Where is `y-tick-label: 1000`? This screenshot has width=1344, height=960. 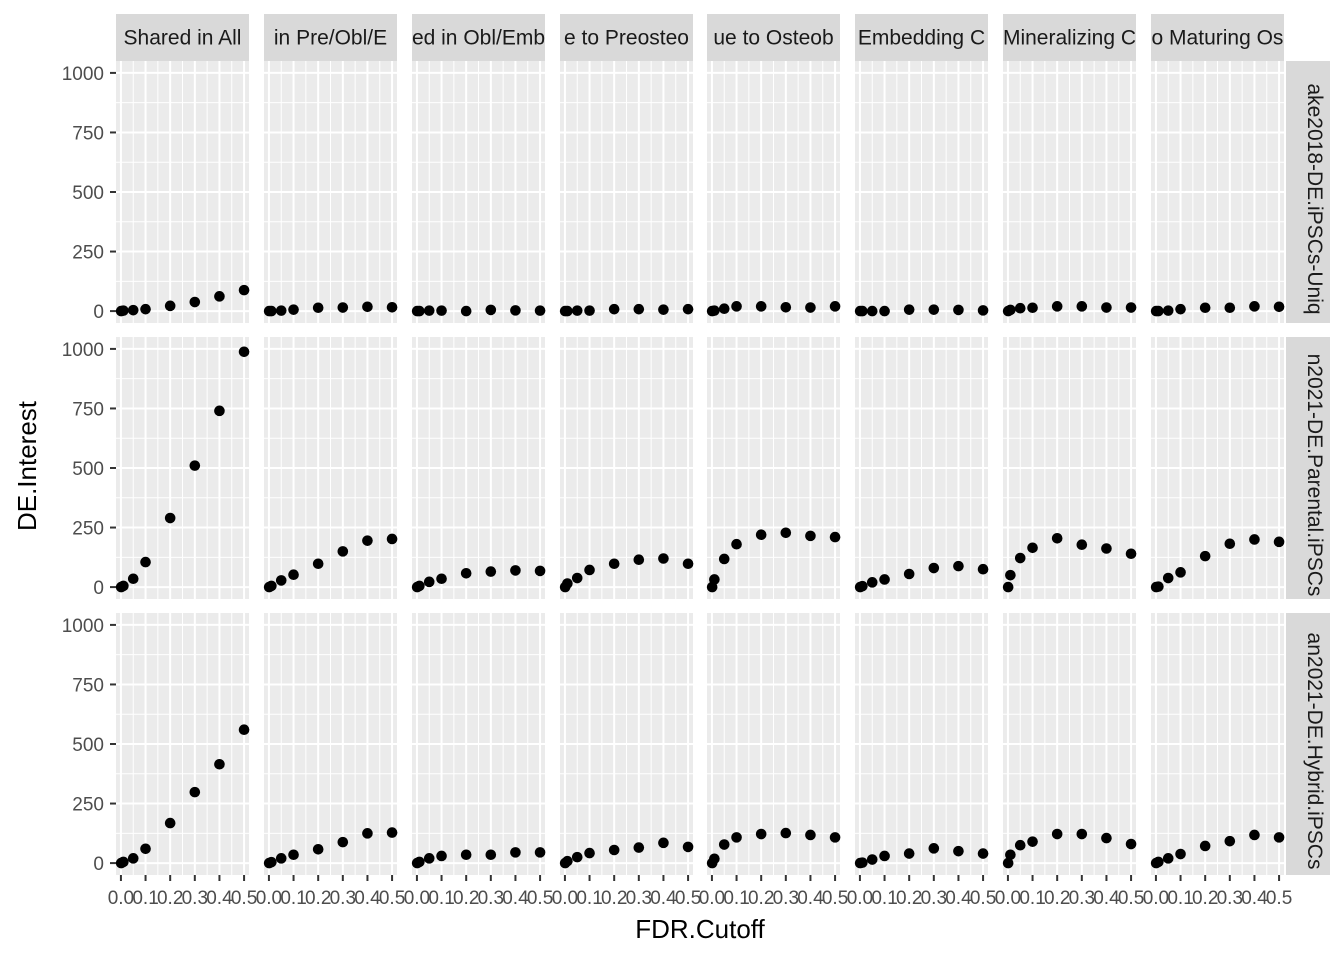 y-tick-label: 1000 is located at coordinates (83, 626).